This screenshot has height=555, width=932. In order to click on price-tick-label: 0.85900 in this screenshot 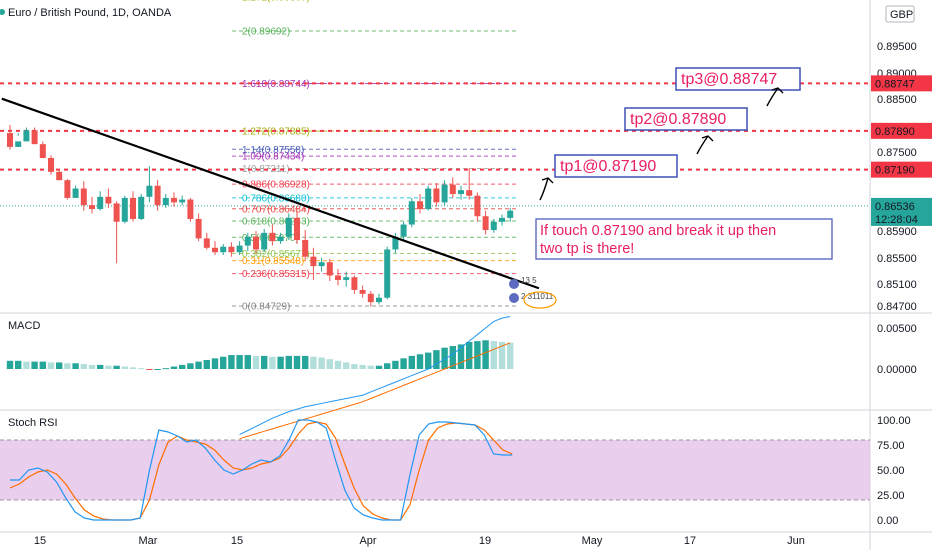, I will do `click(897, 232)`.